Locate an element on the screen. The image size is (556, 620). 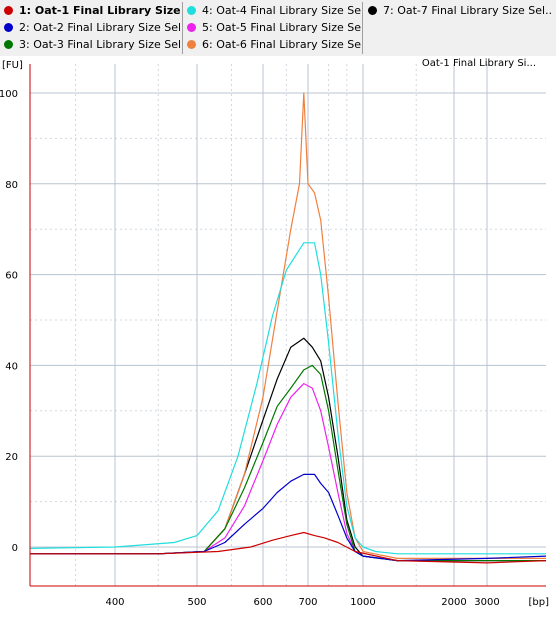
x-tick-label: 600 is located at coordinates (262, 602).